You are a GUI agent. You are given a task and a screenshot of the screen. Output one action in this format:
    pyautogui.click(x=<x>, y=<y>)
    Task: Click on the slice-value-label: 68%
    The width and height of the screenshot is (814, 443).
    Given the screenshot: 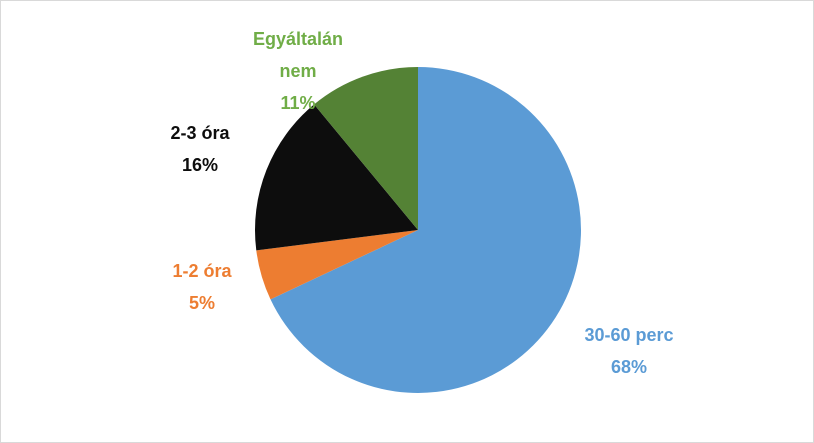 What is the action you would take?
    pyautogui.click(x=629, y=367)
    